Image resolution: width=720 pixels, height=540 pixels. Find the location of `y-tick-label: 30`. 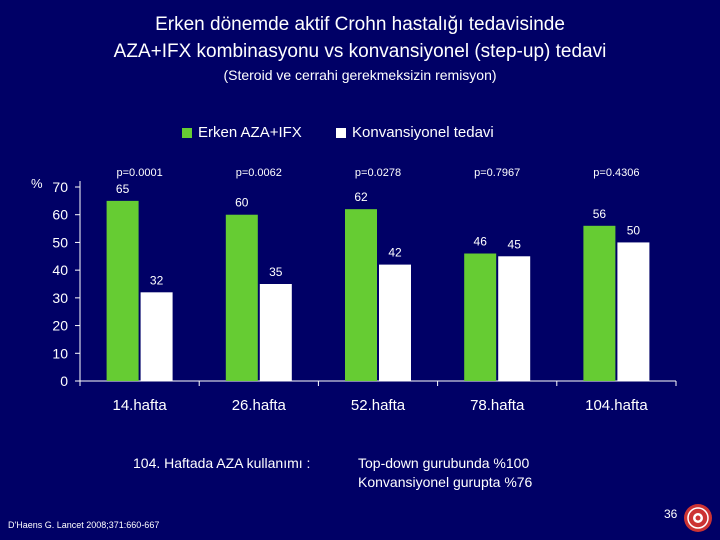

y-tick-label: 30 is located at coordinates (60, 298).